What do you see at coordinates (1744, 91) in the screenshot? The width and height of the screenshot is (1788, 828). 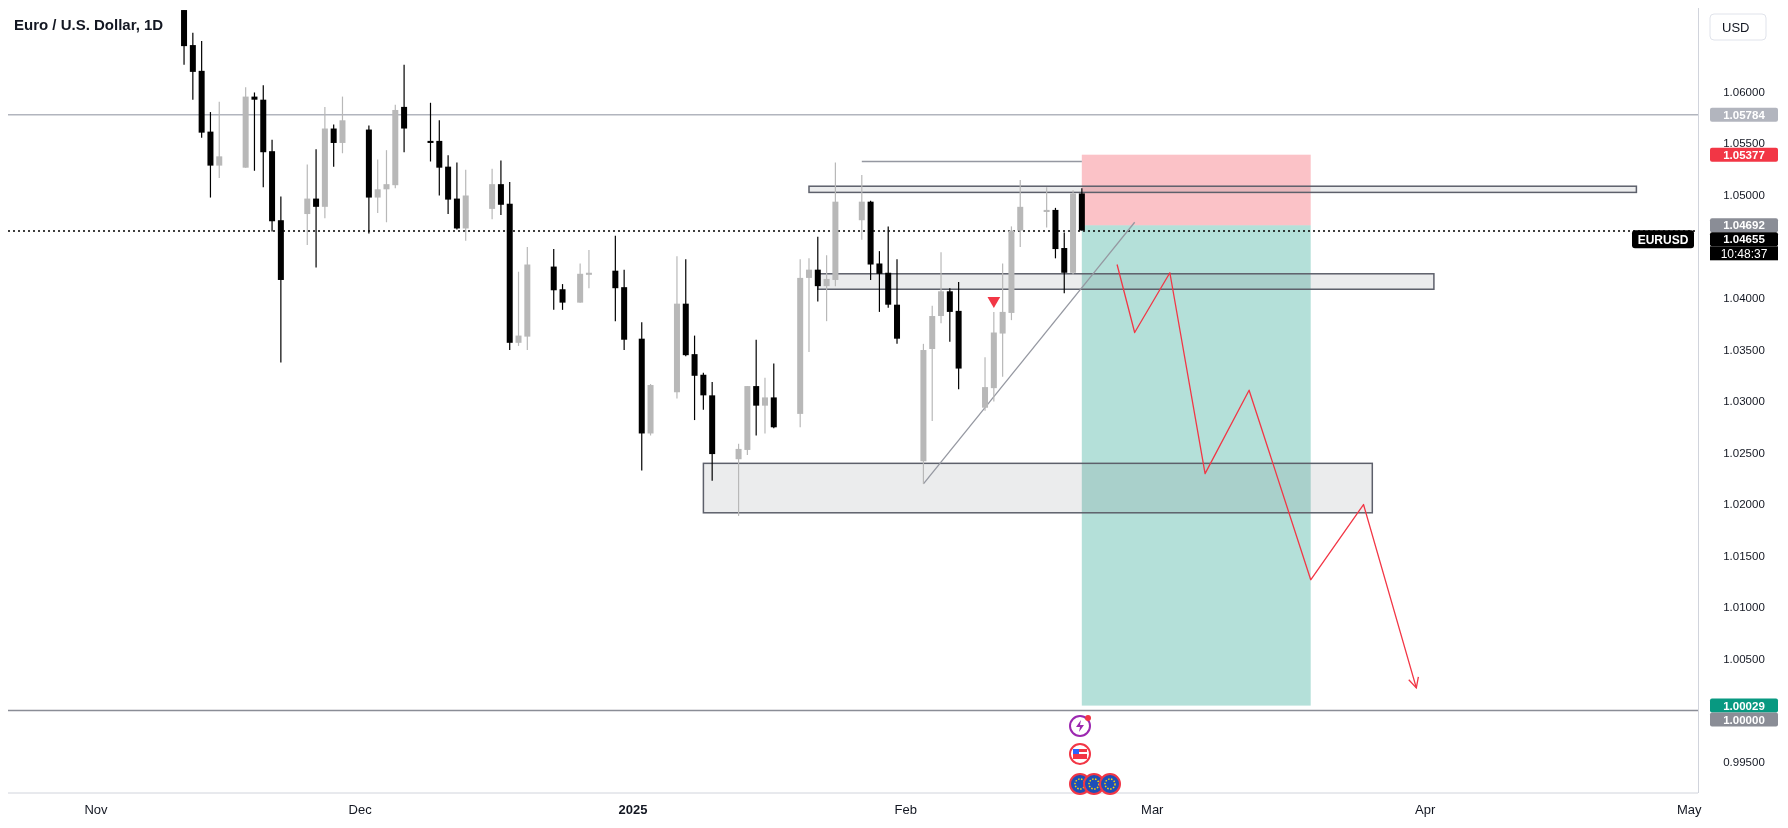 I see `y-tick-label: 1.06000` at bounding box center [1744, 91].